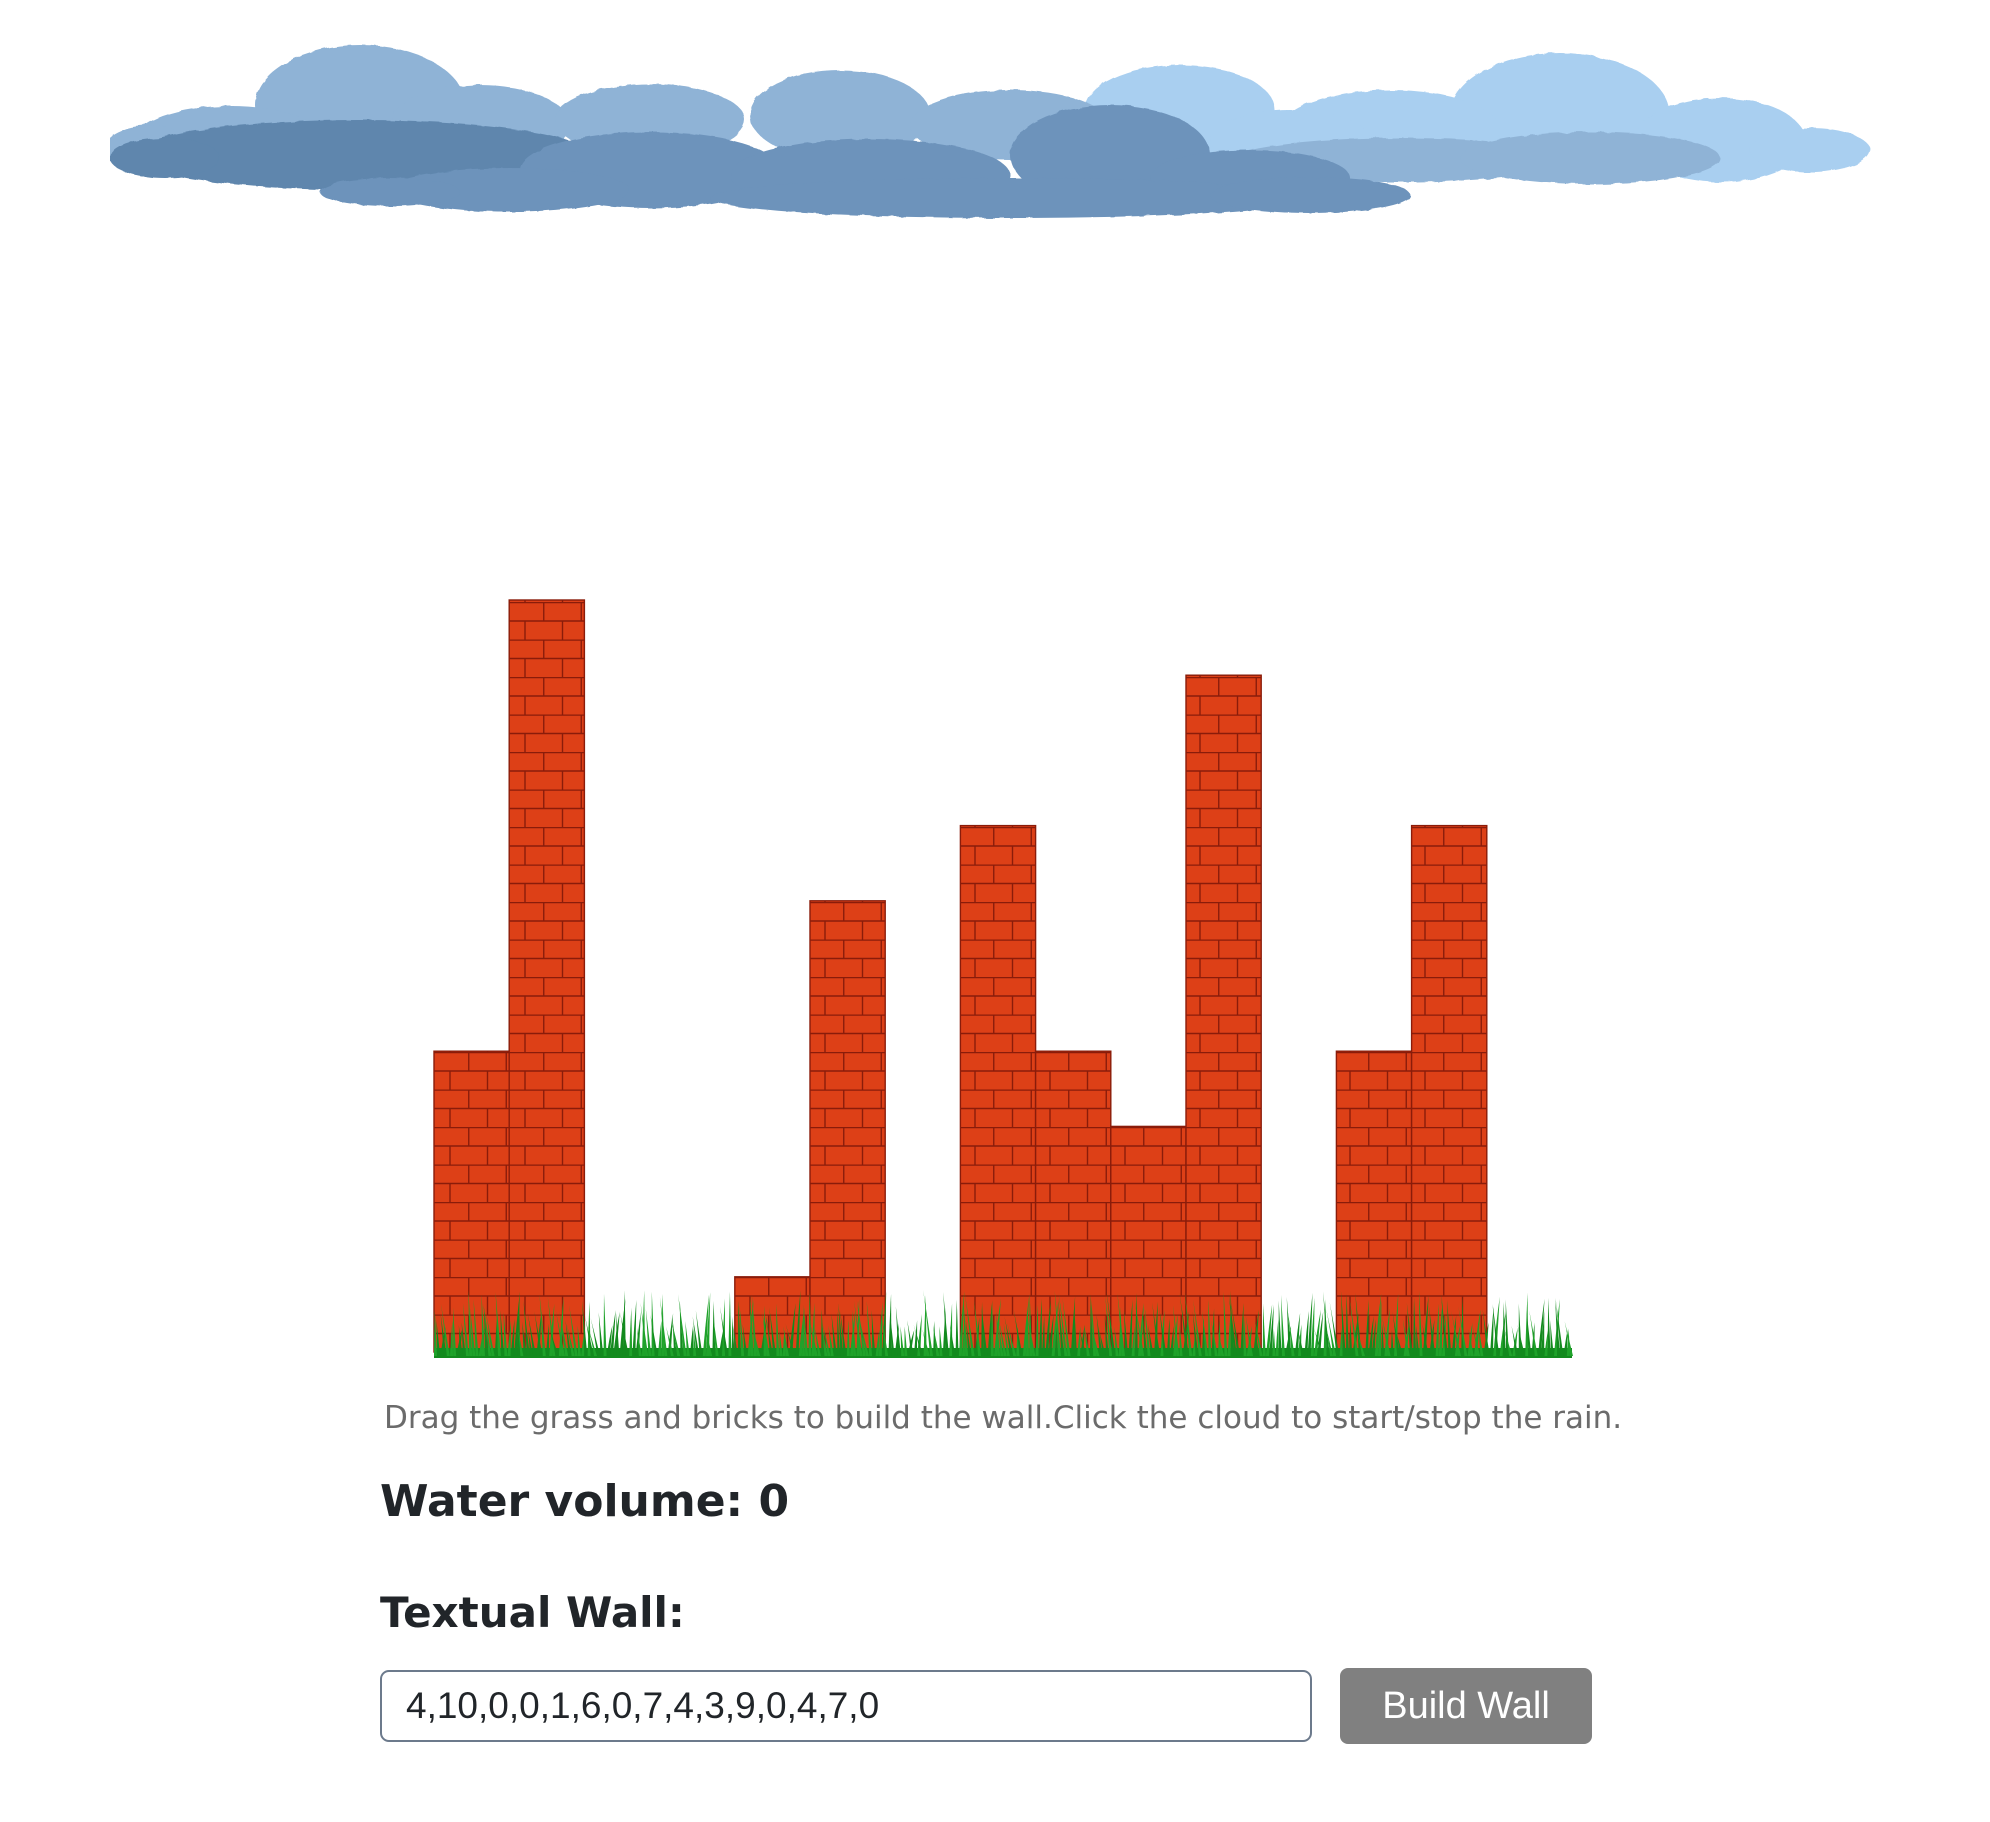 The height and width of the screenshot is (1822, 1990). What do you see at coordinates (562, 1501) in the screenshot?
I see `water-volume-label: Water volume:` at bounding box center [562, 1501].